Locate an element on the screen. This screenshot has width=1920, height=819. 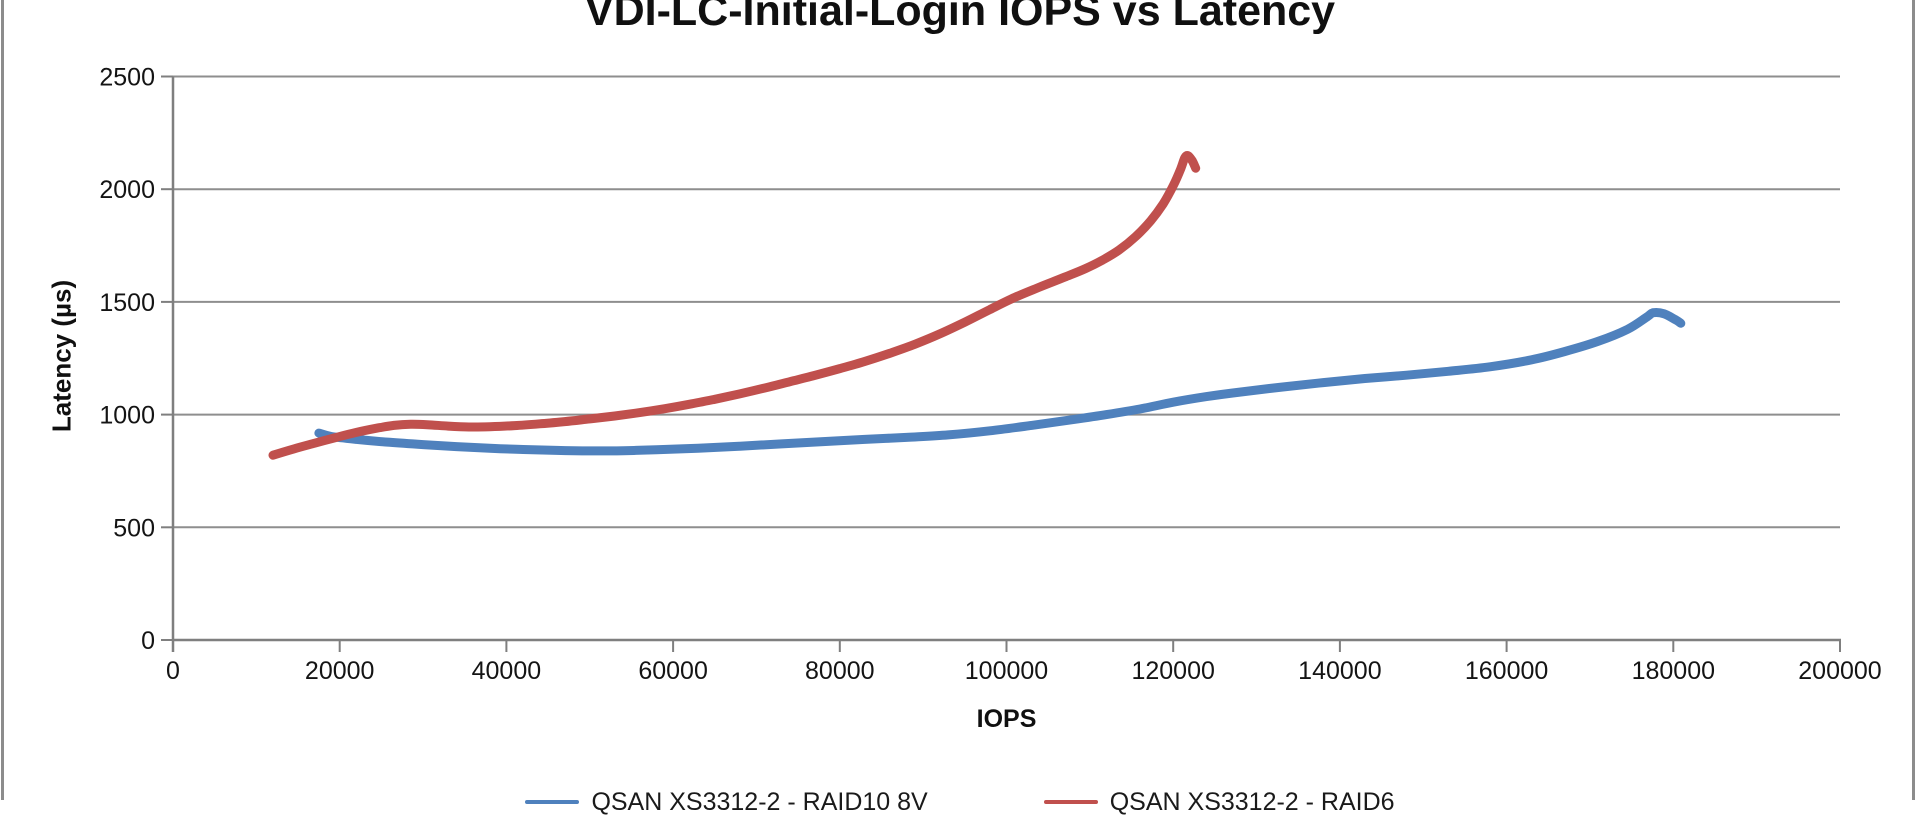
legend-line-sample-blue is located at coordinates (552, 802).